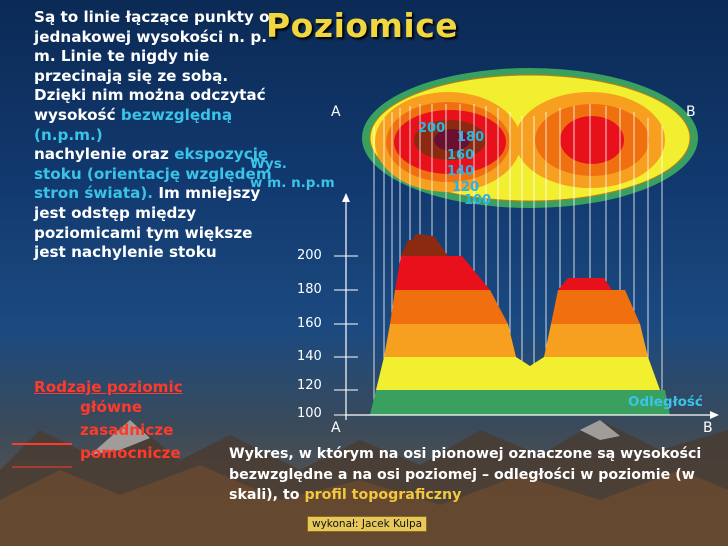 The image size is (728, 546). What do you see at coordinates (292, 174) in the screenshot?
I see `y-axis-label: Wys. w m. n.p.m` at bounding box center [292, 174].